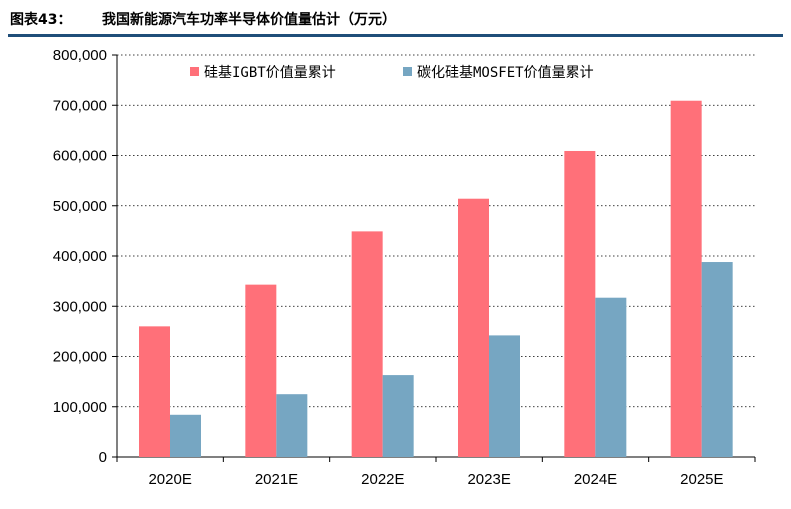 The image size is (791, 509). Describe the element at coordinates (270, 72) in the screenshot. I see `legend-label: 硅基IGBT价值量累计` at that location.